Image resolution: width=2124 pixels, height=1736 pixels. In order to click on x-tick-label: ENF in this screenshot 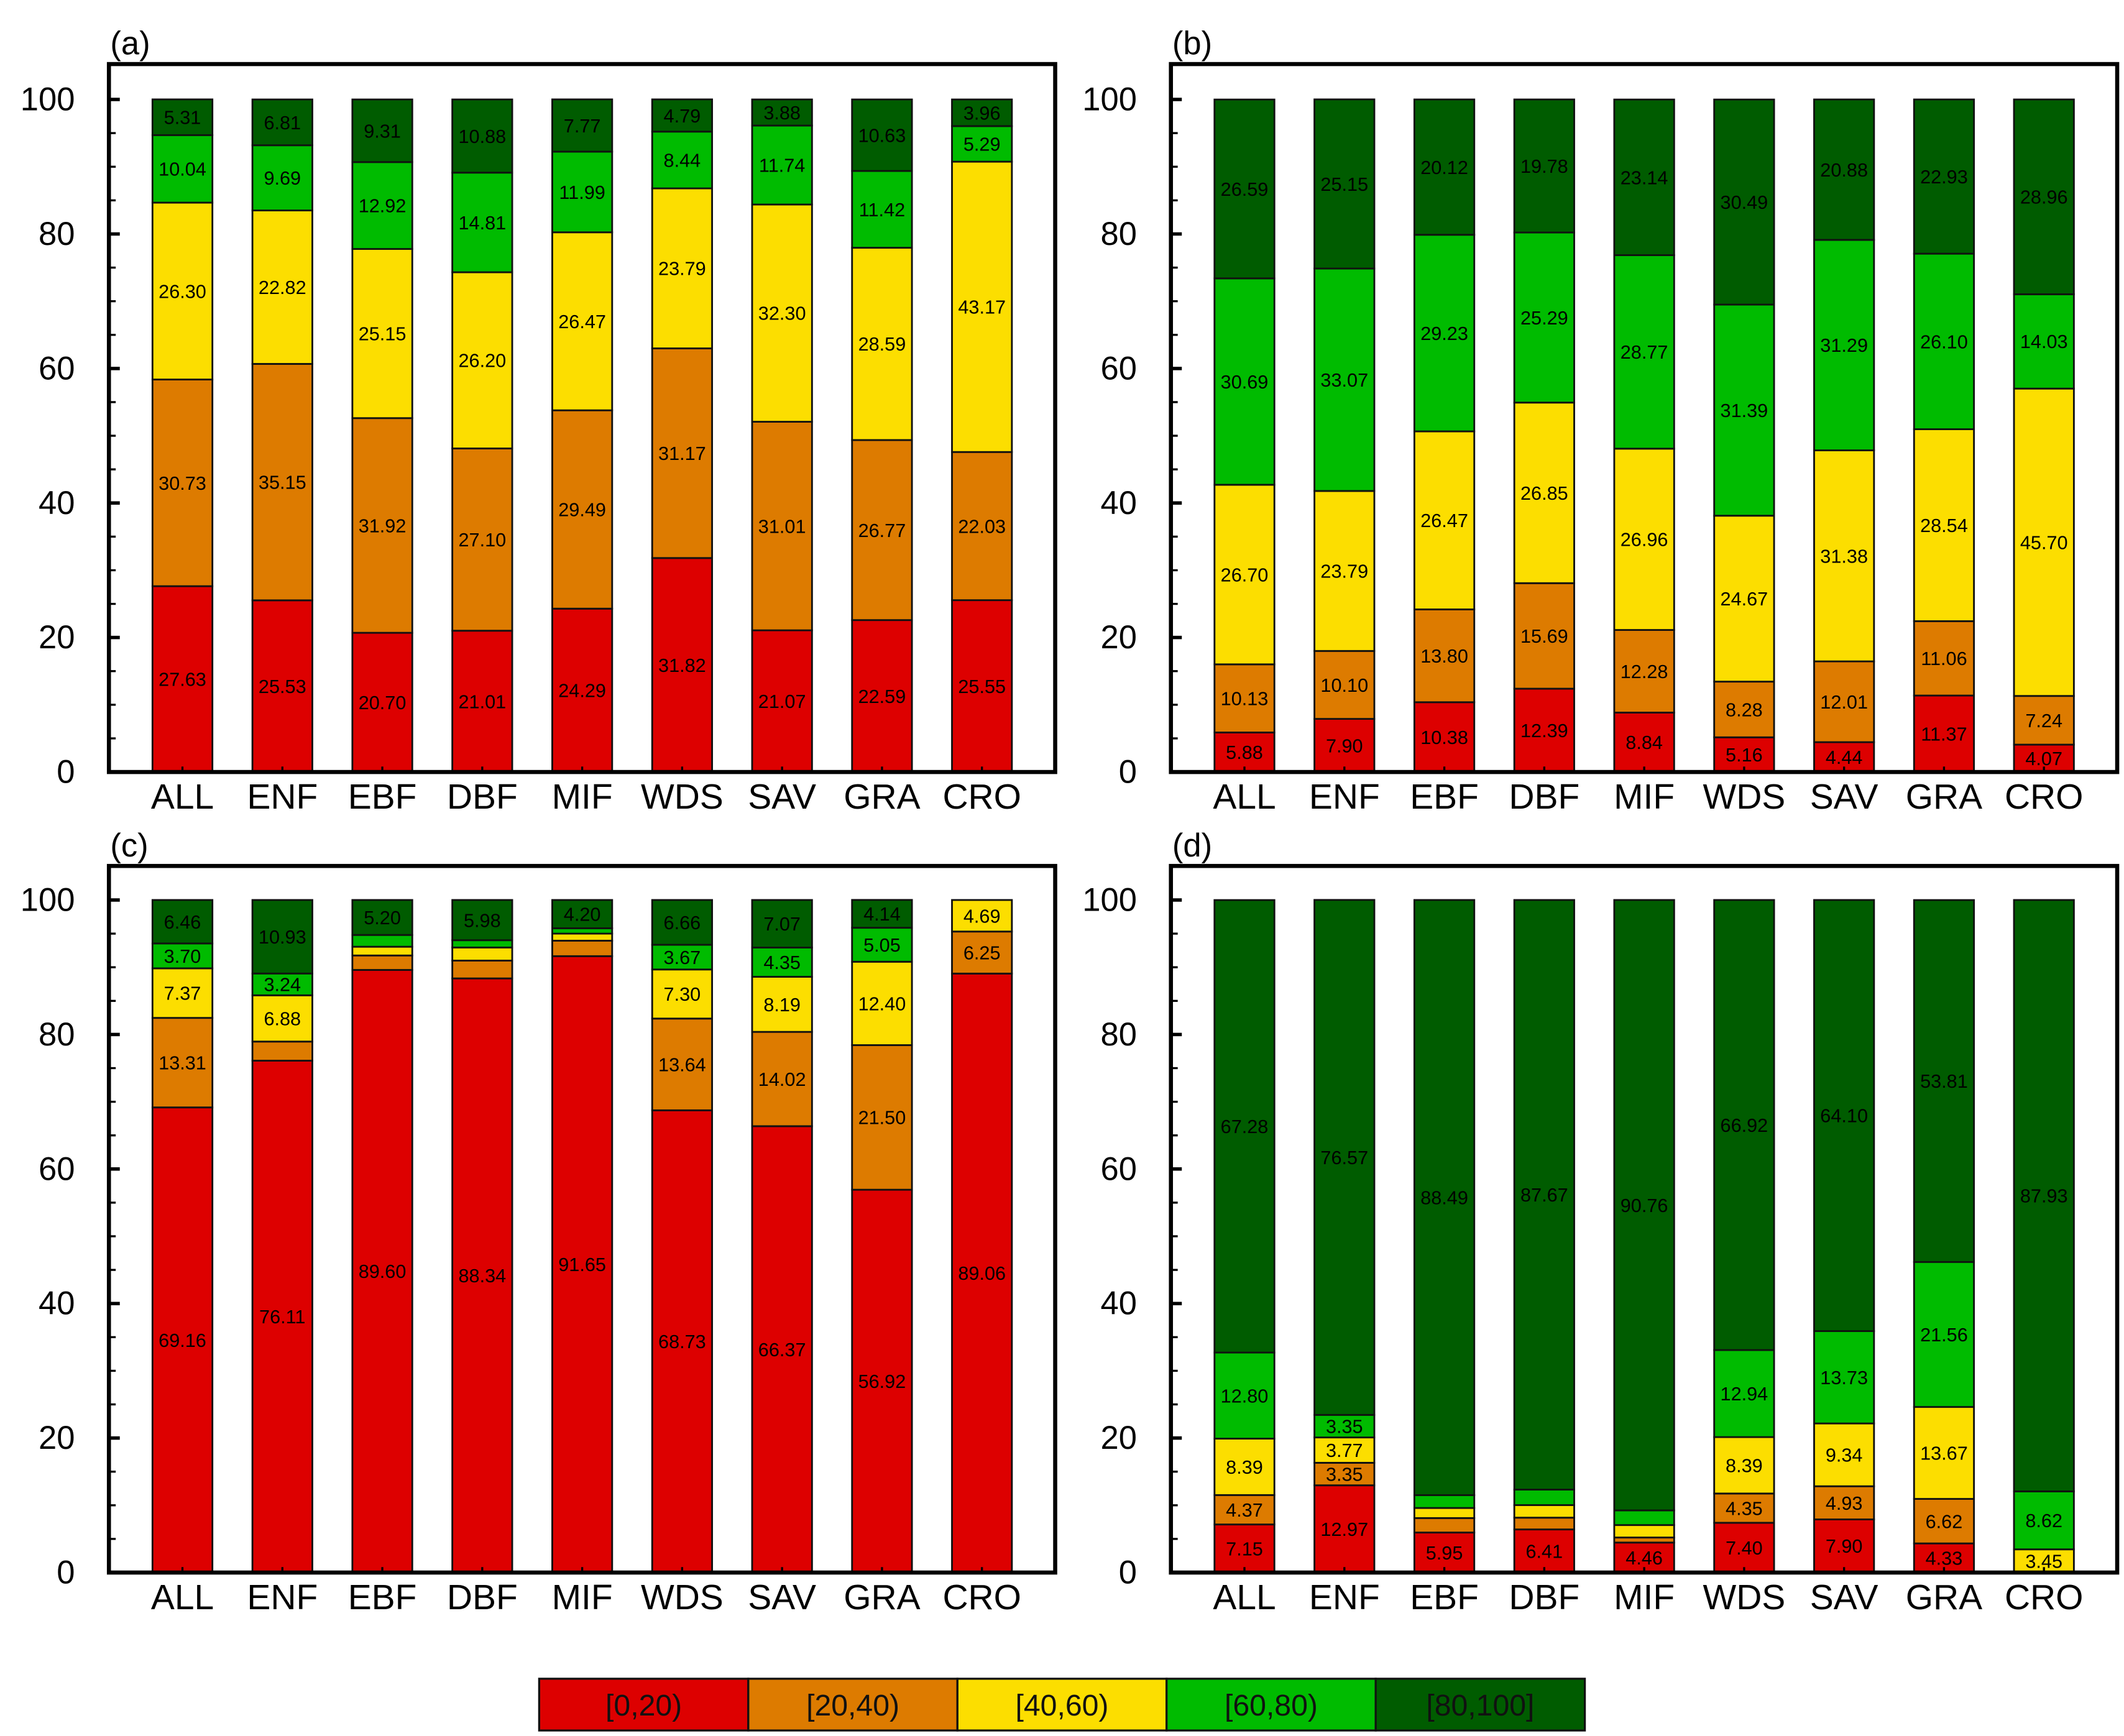, I will do `click(282, 1597)`.